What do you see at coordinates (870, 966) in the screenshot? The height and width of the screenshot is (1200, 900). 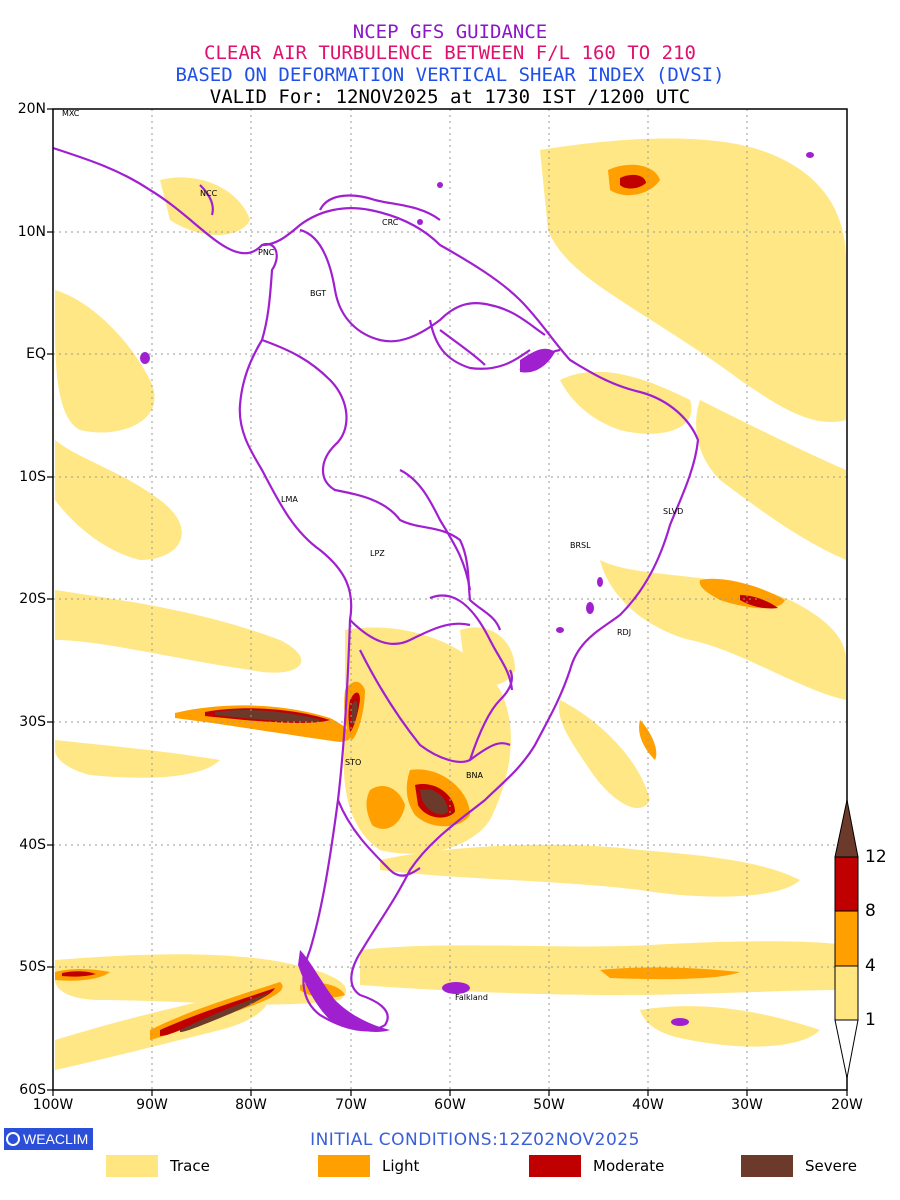 I see `colorbar-tick-label: 4` at bounding box center [870, 966].